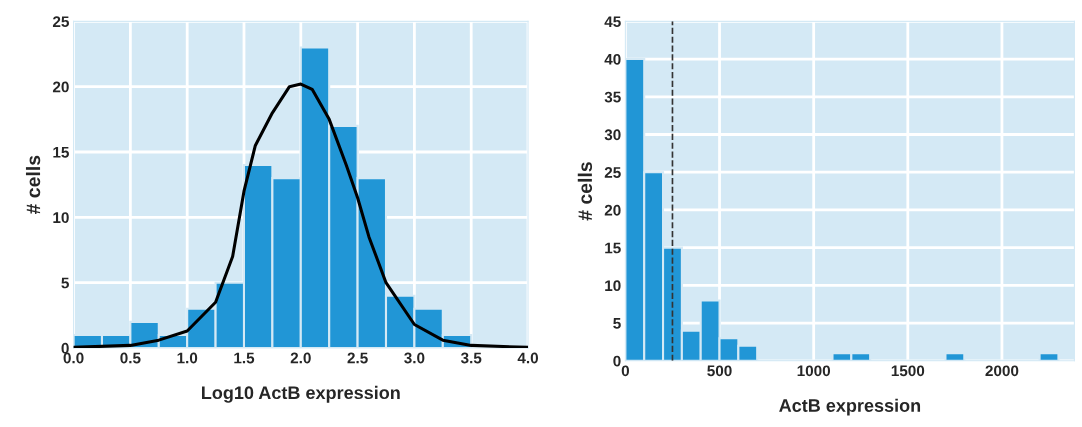  What do you see at coordinates (130, 358) in the screenshot?
I see `x-tick-label: 0.5` at bounding box center [130, 358].